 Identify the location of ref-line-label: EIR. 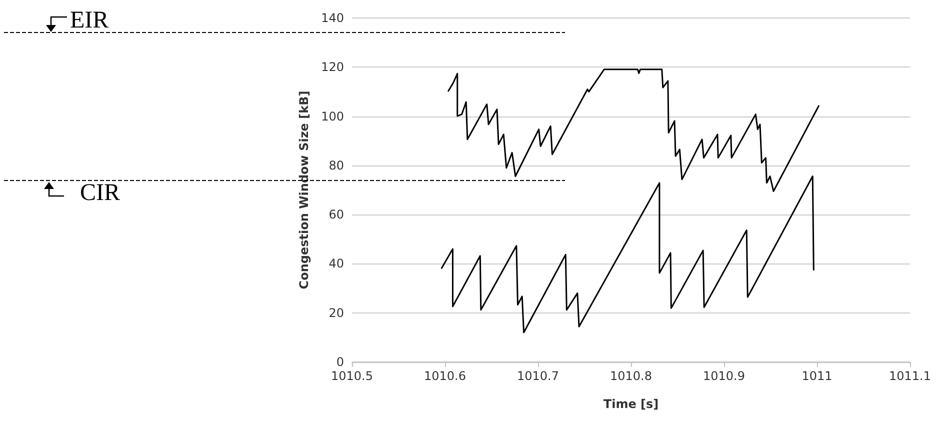
(89, 21).